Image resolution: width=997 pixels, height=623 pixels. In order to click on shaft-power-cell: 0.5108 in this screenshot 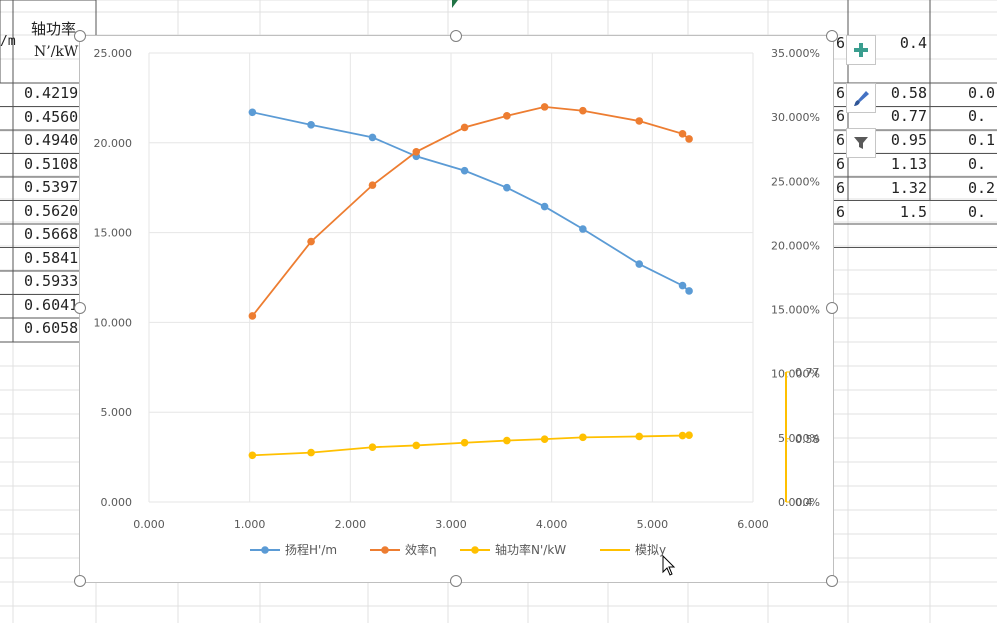, I will do `click(51, 163)`.